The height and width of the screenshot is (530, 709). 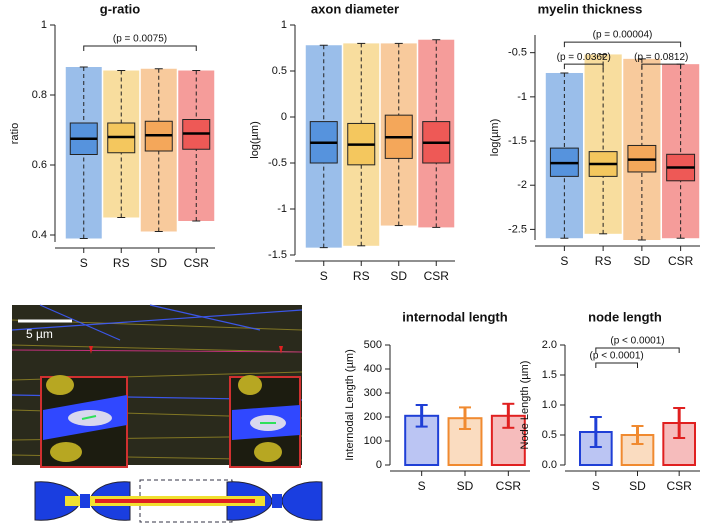 What do you see at coordinates (84, 421) in the screenshot?
I see `inset-left` at bounding box center [84, 421].